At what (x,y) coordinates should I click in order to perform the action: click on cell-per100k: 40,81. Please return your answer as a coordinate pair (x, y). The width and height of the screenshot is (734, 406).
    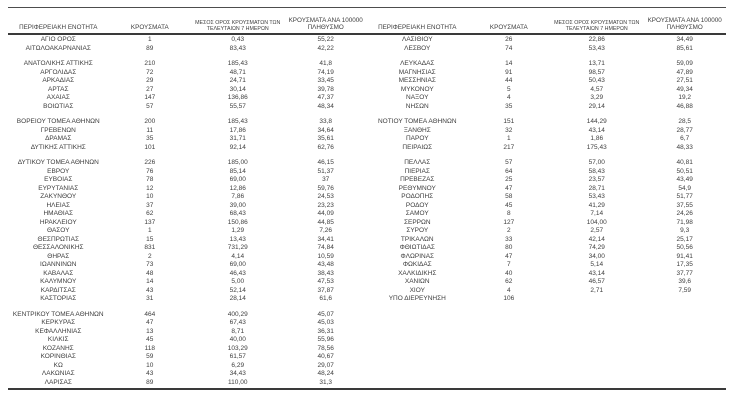
    Looking at the image, I should click on (684, 162).